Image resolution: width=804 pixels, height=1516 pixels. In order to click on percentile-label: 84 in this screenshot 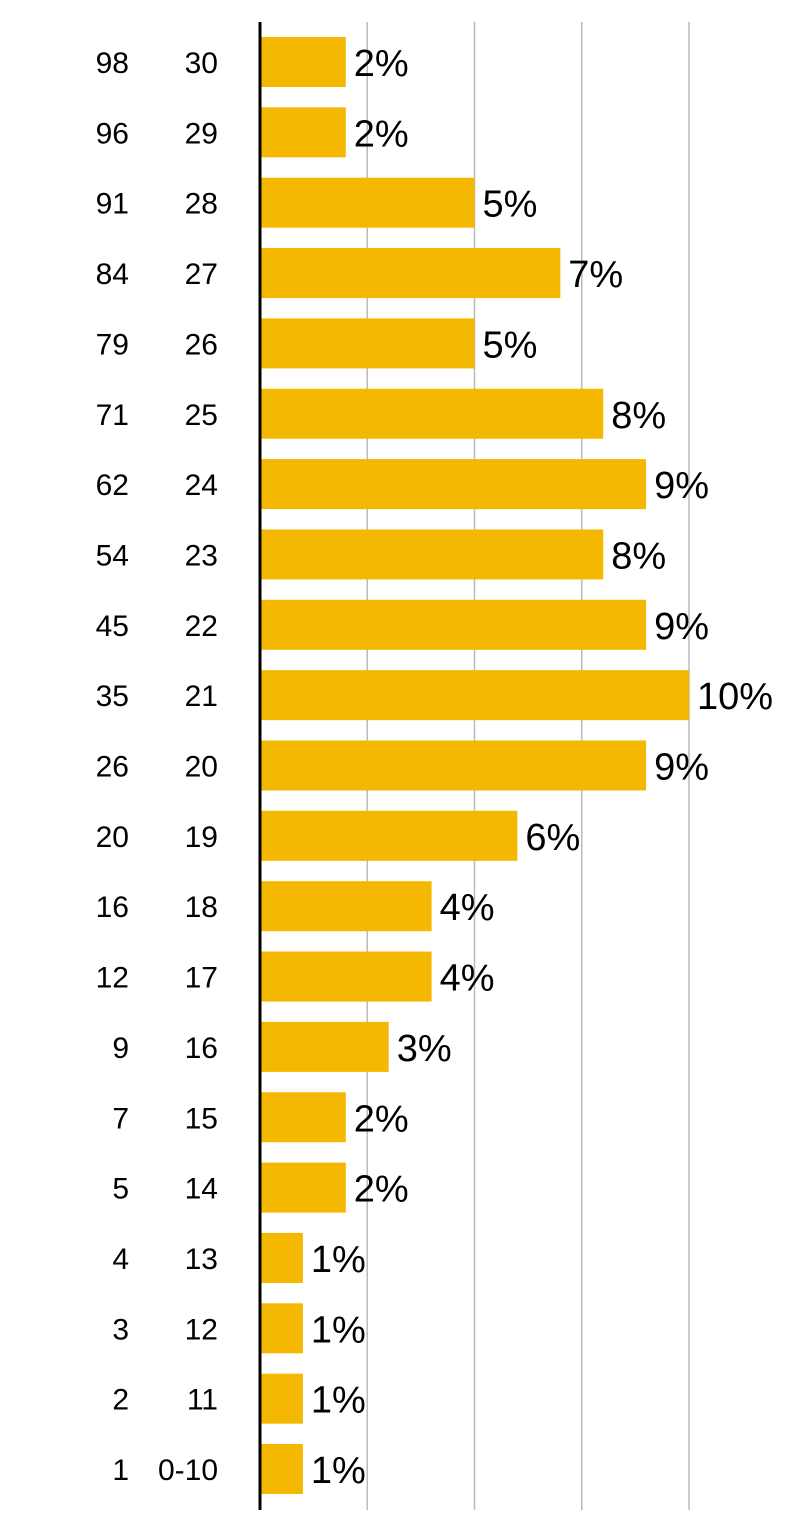, I will do `click(112, 274)`.